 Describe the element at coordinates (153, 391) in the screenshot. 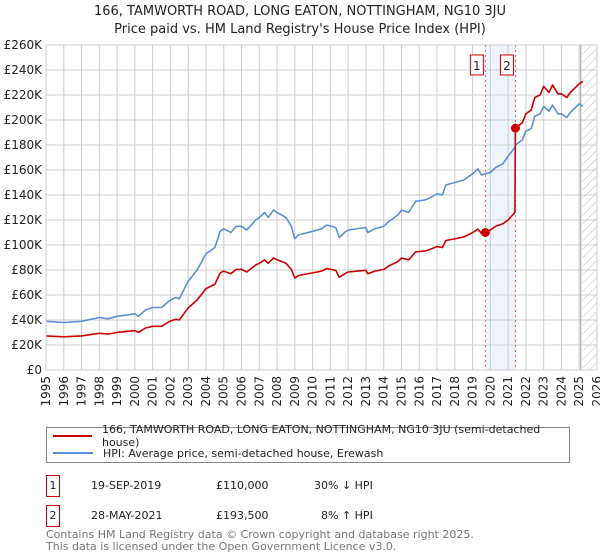

I see `x-tick-label: 2001` at that location.